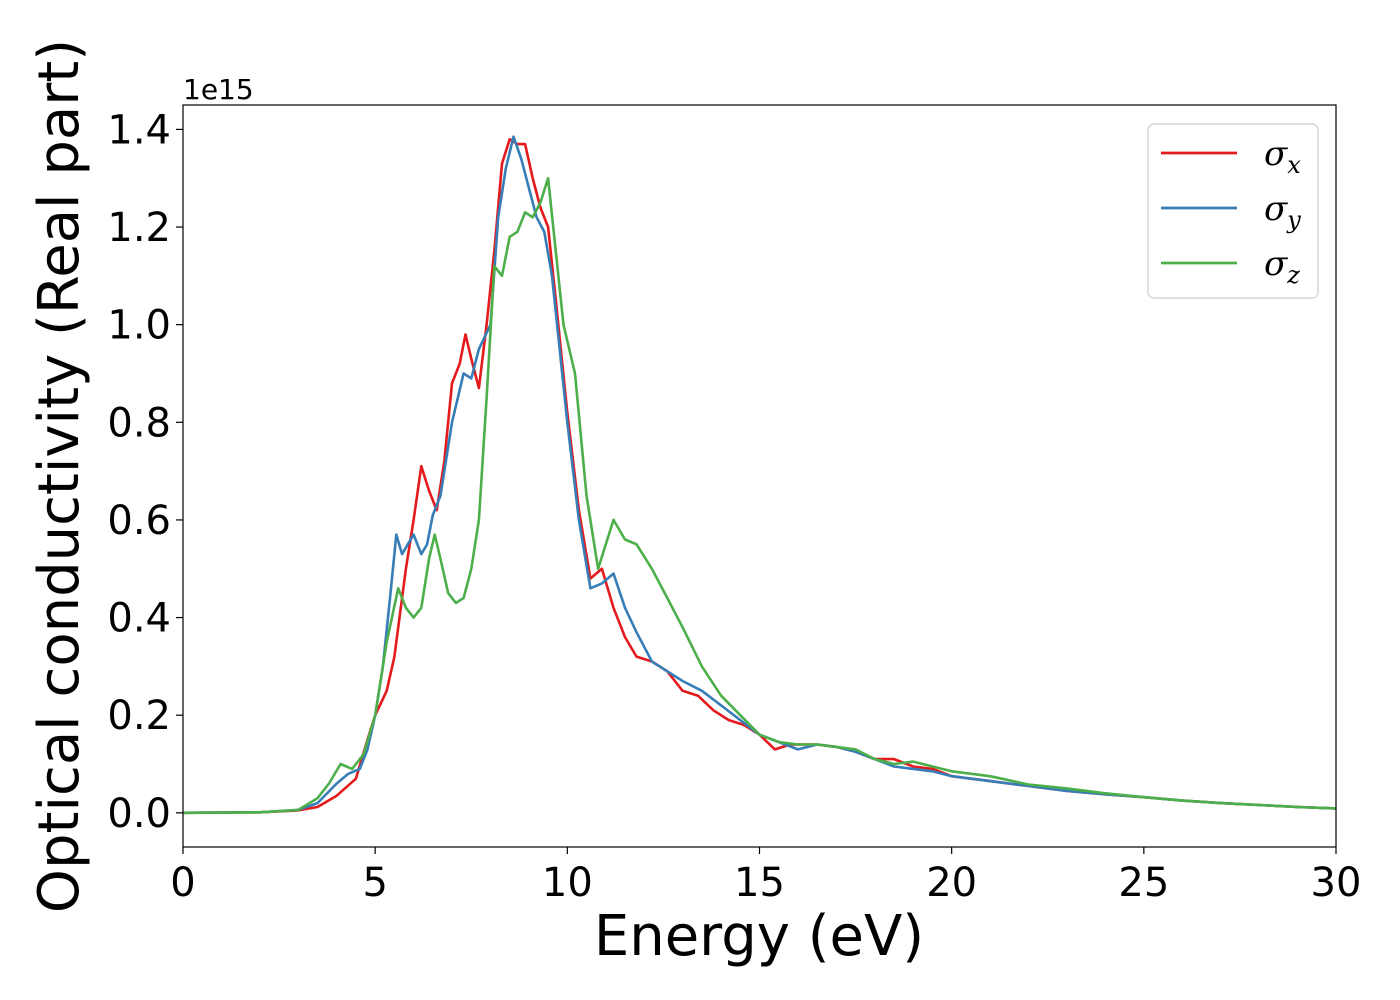  Describe the element at coordinates (1282, 266) in the screenshot. I see `legend-label-z: σz` at that location.